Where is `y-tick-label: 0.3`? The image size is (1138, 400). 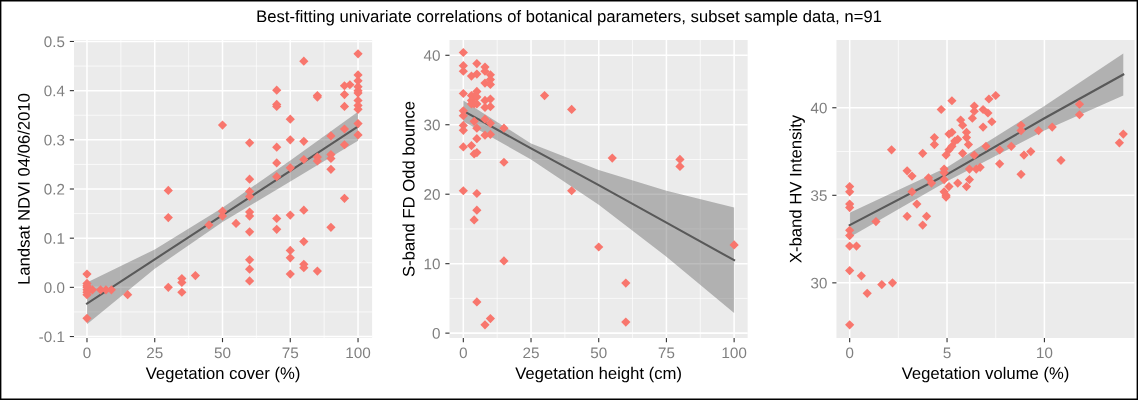
y-tick-label: 0.3 is located at coordinates (54, 140).